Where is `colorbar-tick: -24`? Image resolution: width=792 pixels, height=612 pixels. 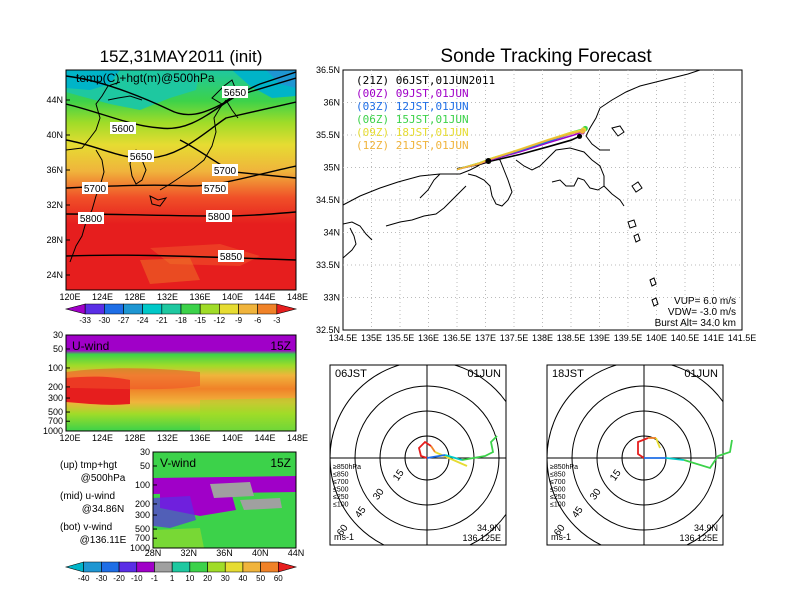
colorbar-tick: -24 is located at coordinates (143, 320).